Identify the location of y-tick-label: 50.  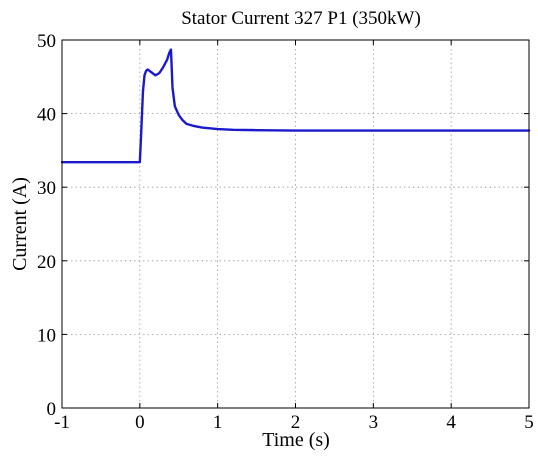
(46, 41).